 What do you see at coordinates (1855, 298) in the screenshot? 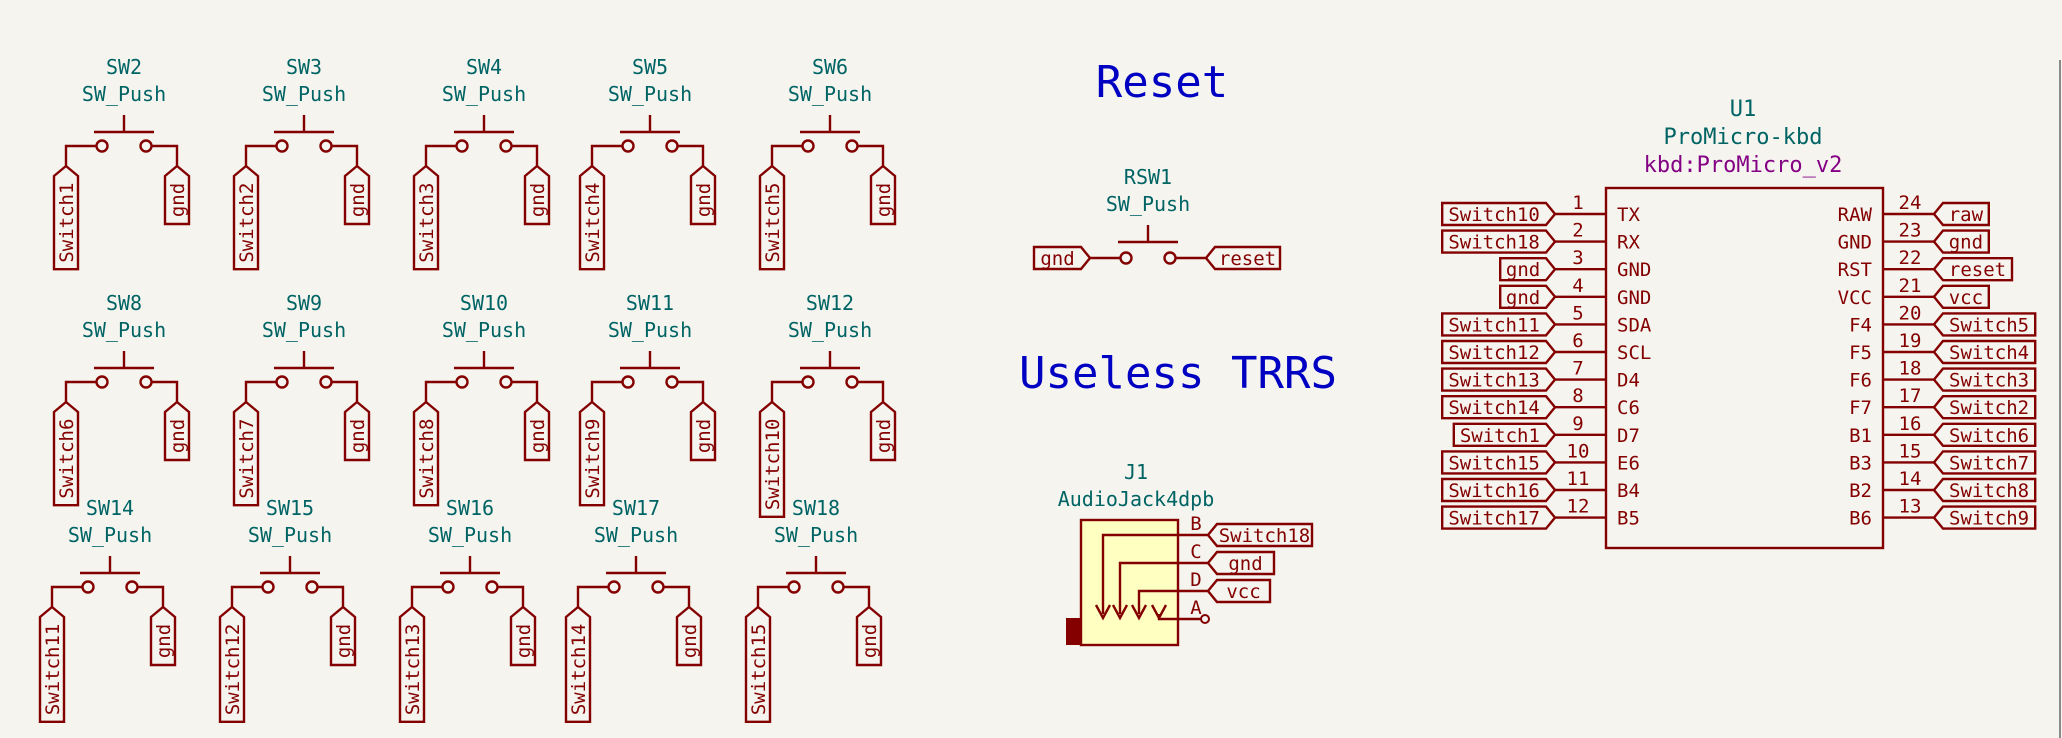
I see `mcu-pin-name: VCC` at bounding box center [1855, 298].